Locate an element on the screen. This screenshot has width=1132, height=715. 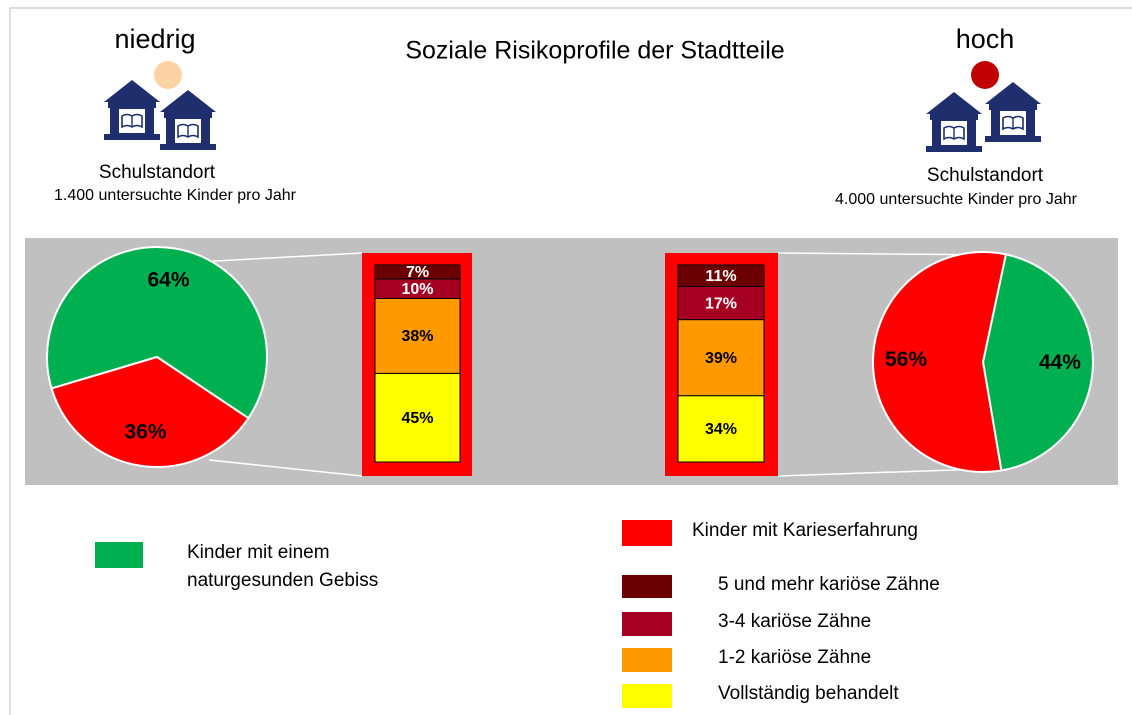
slice-label: 44% is located at coordinates (1060, 362).